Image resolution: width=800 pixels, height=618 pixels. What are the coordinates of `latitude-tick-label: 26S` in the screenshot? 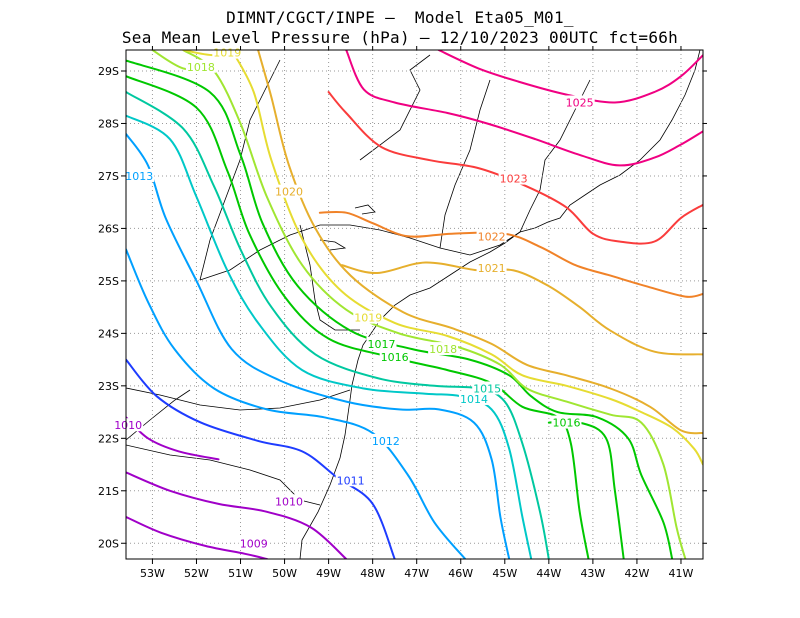 It's located at (108, 228).